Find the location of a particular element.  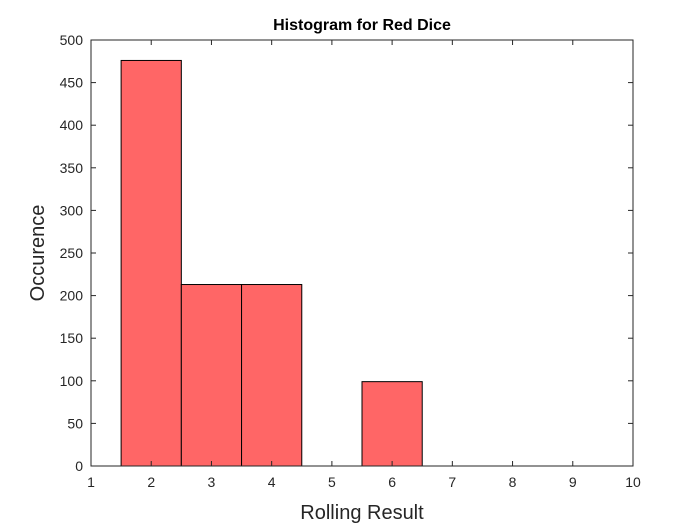

x-tick-label-2: 2 is located at coordinates (151, 482).